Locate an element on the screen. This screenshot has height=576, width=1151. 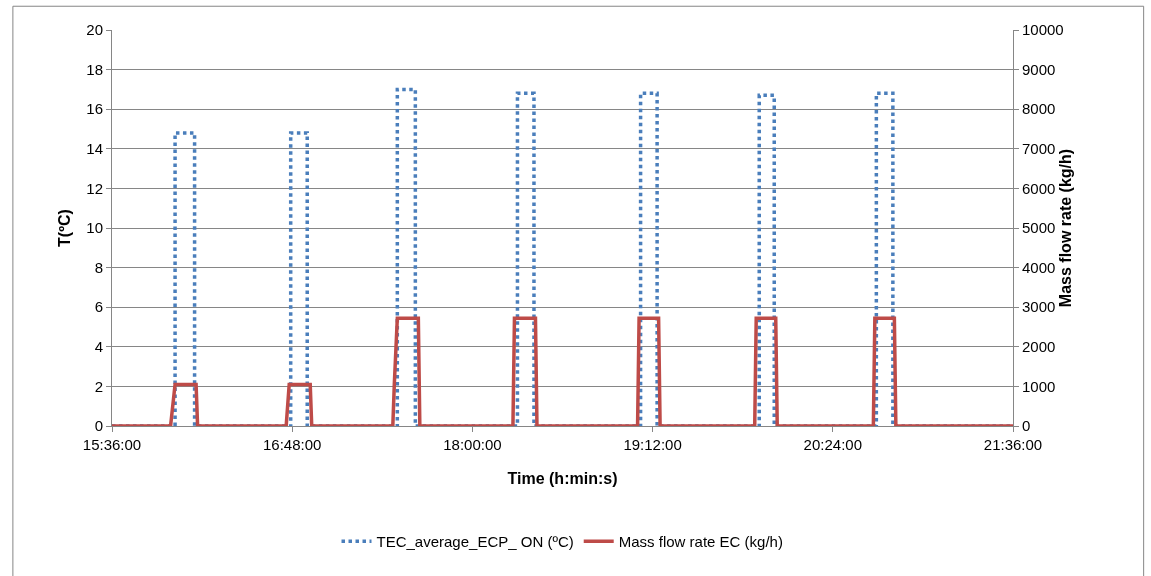
x-tick-label: 18:00:00 is located at coordinates (472, 444).